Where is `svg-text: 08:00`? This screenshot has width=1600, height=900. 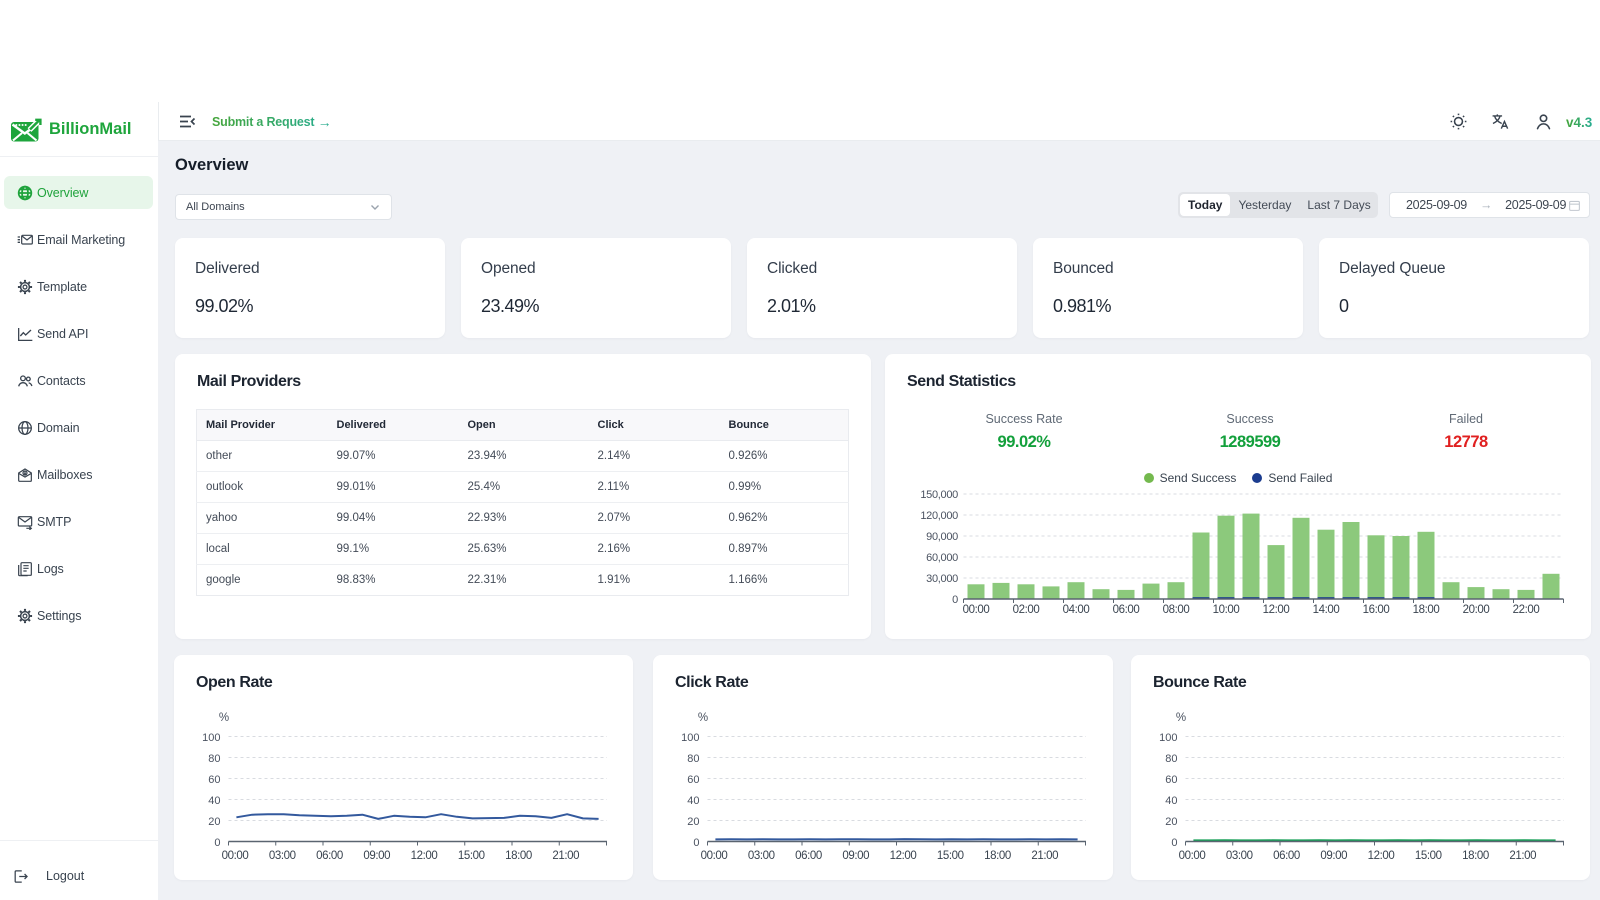 svg-text: 08:00 is located at coordinates (1176, 610).